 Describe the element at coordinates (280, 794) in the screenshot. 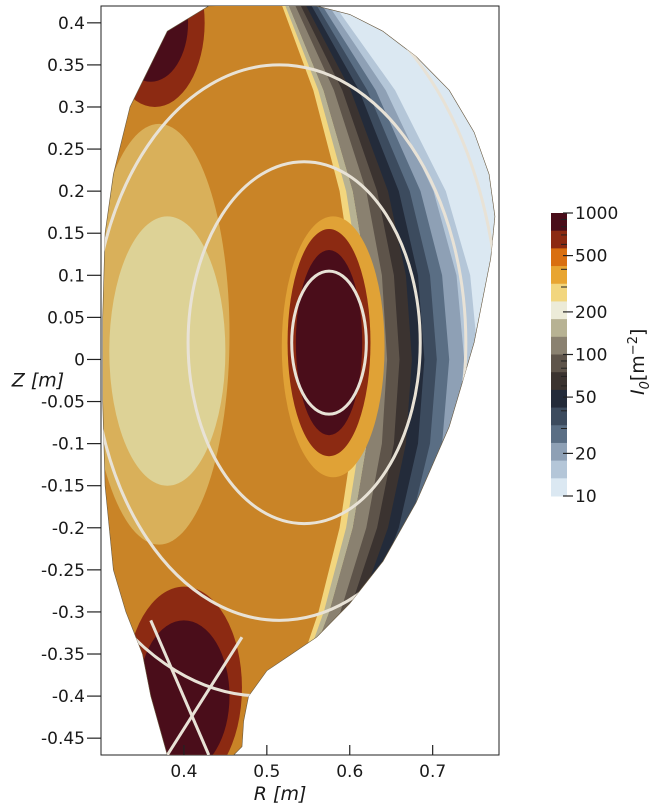

I see `x-axis-title: R [m]` at that location.